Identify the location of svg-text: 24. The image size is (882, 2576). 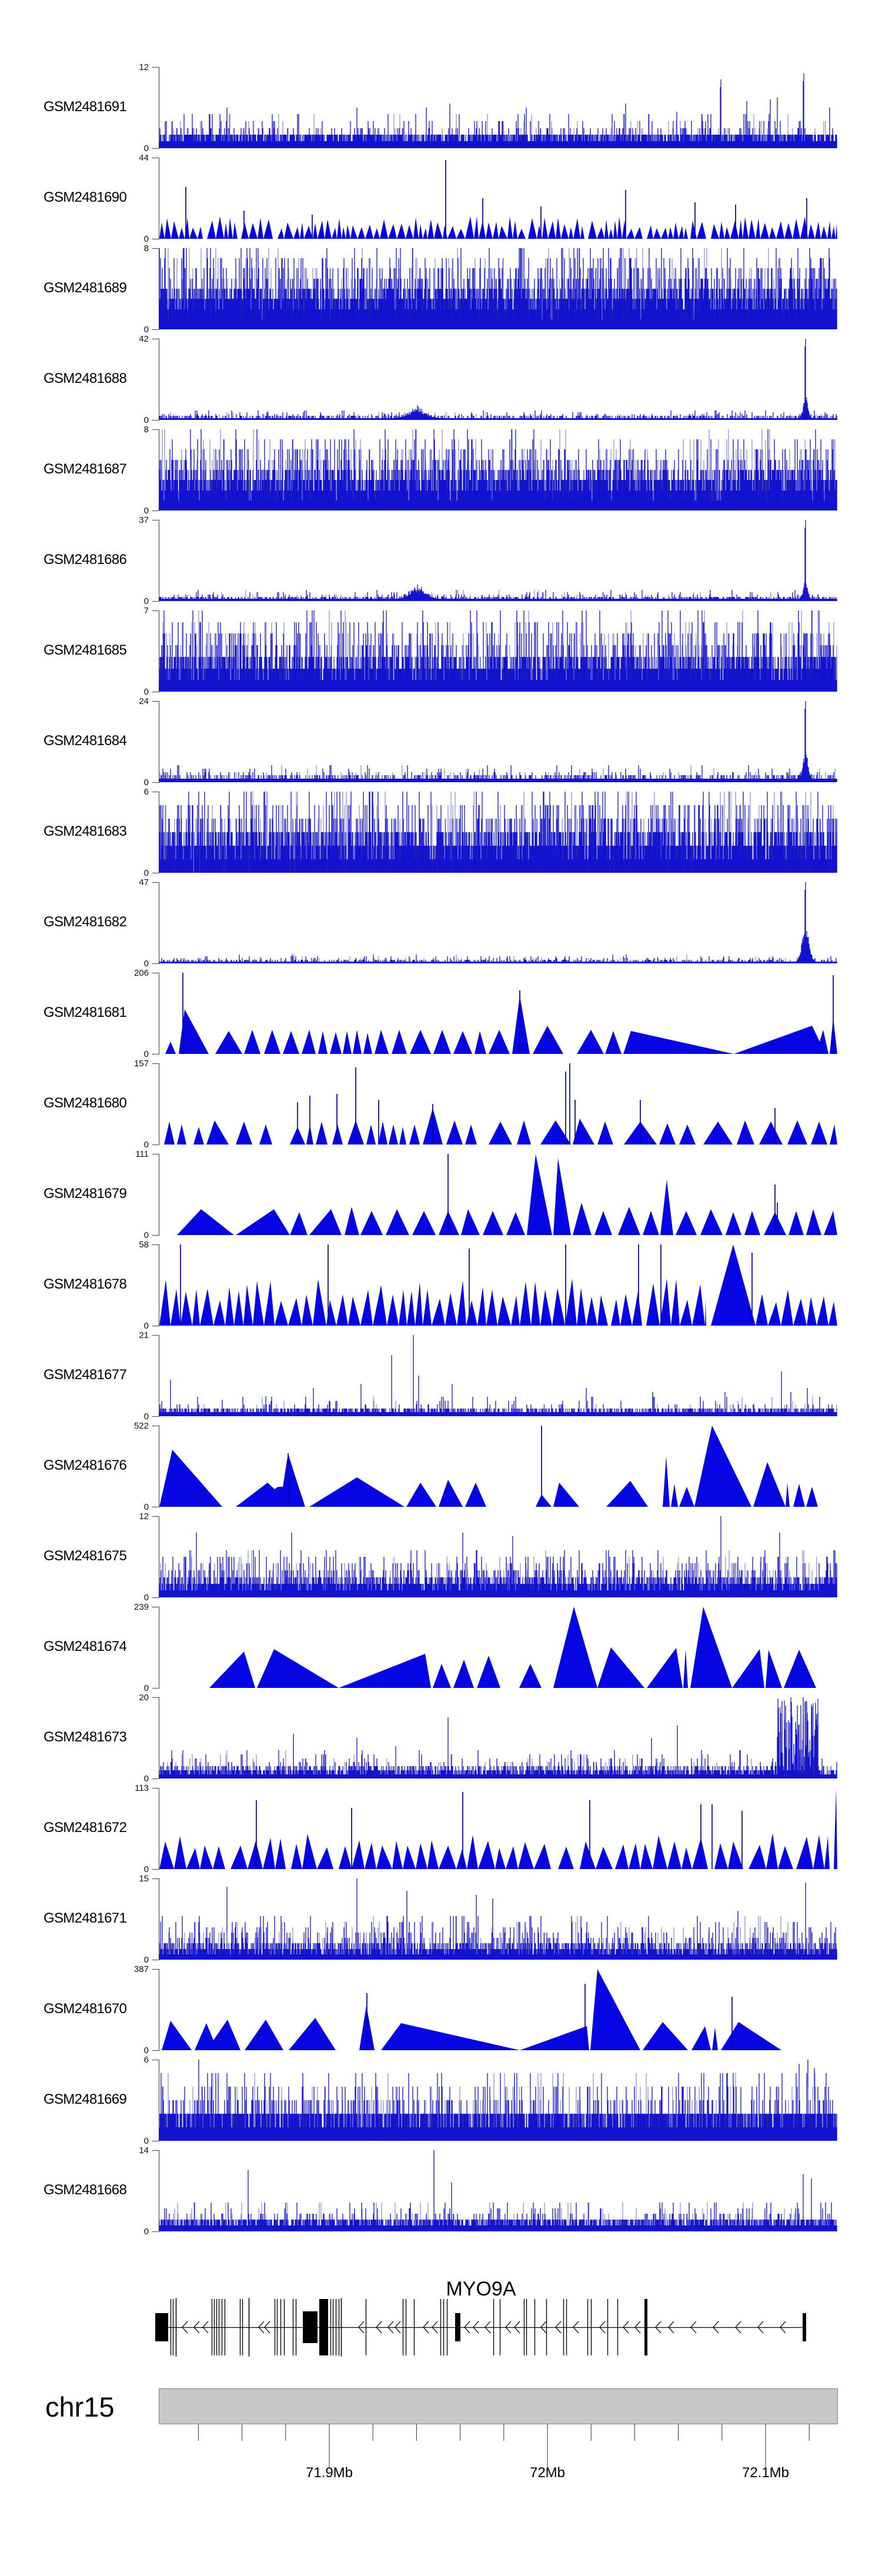
(144, 701).